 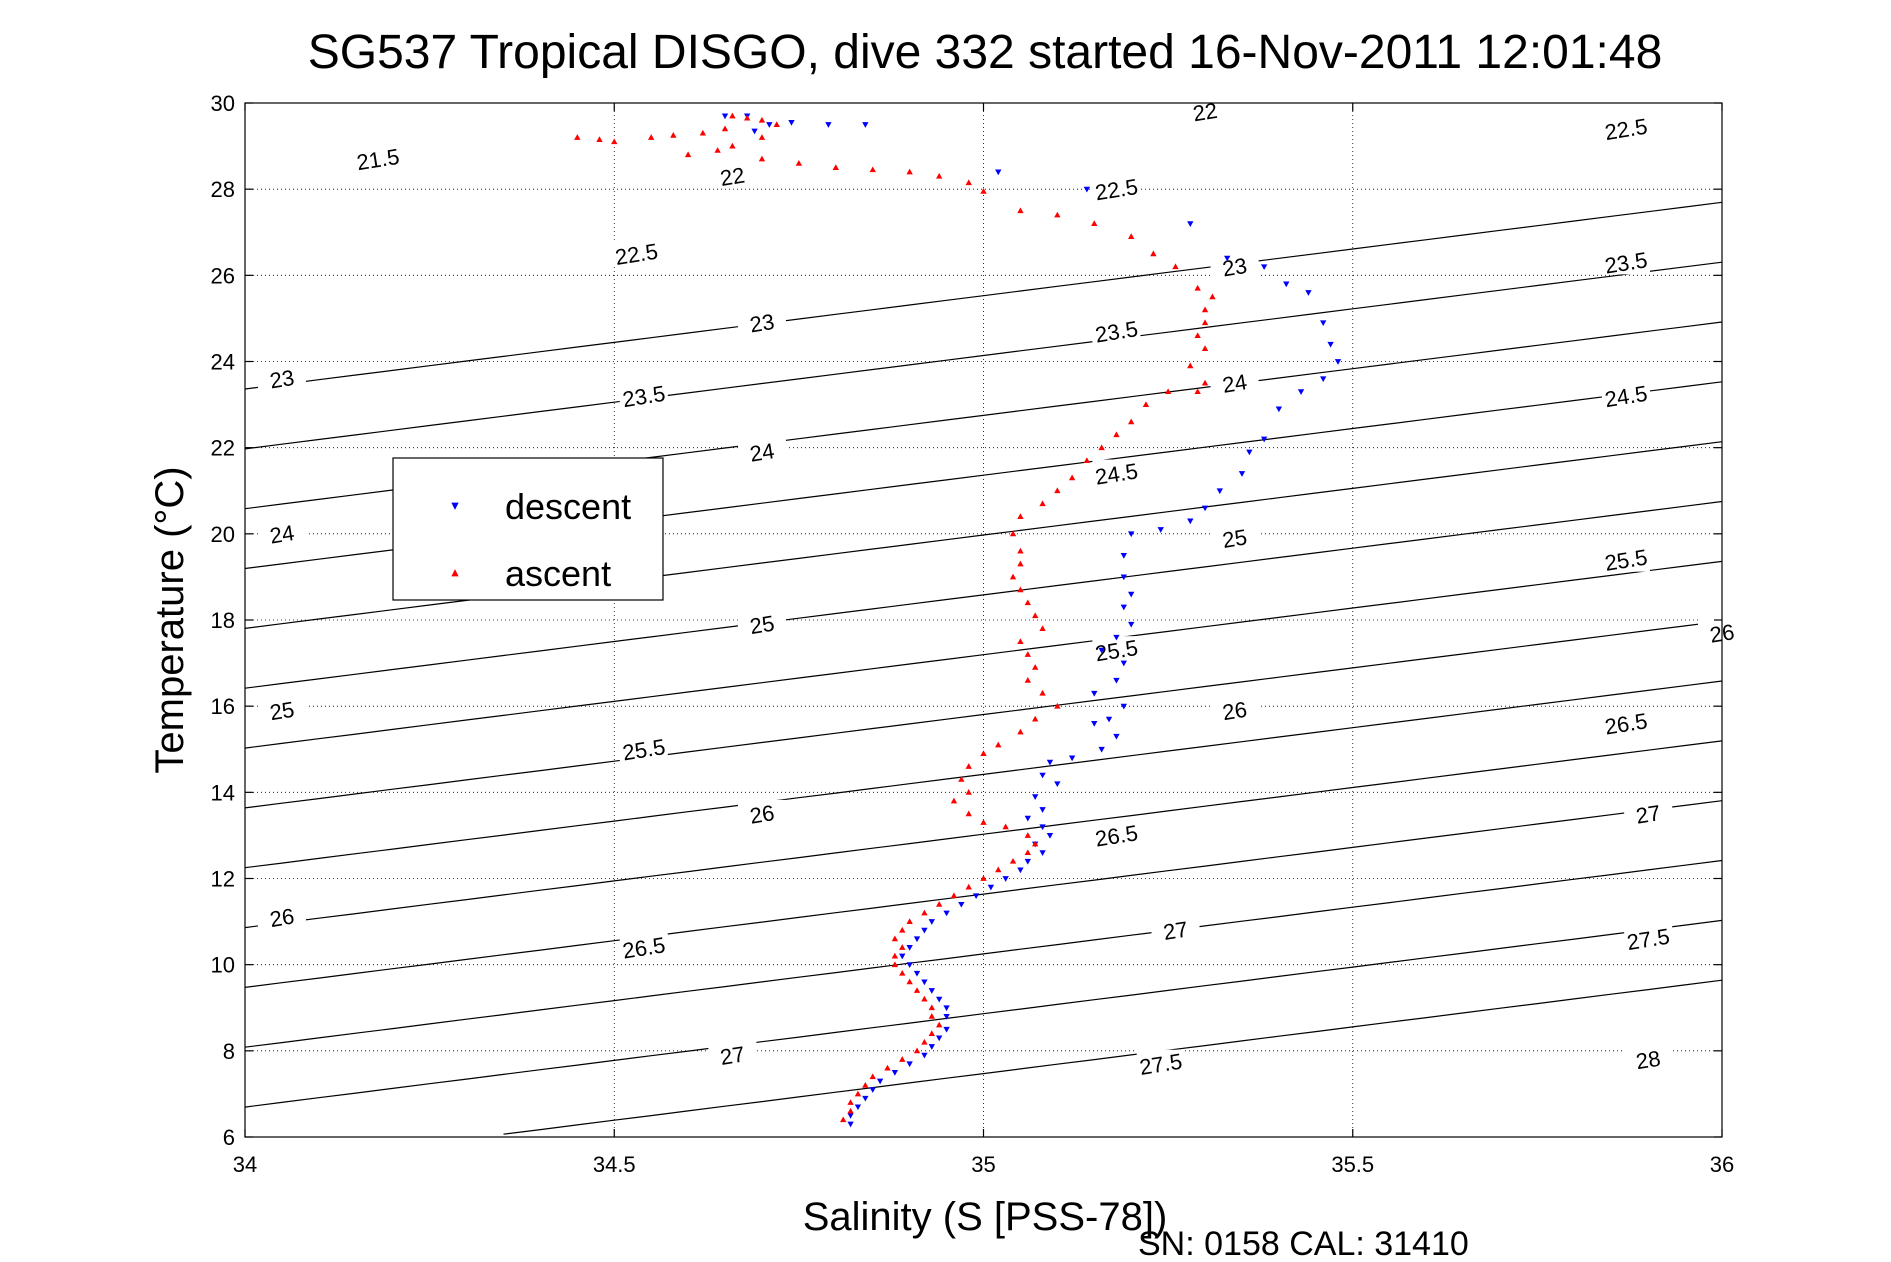 I want to click on y-tick-label: 16, so click(x=223, y=706).